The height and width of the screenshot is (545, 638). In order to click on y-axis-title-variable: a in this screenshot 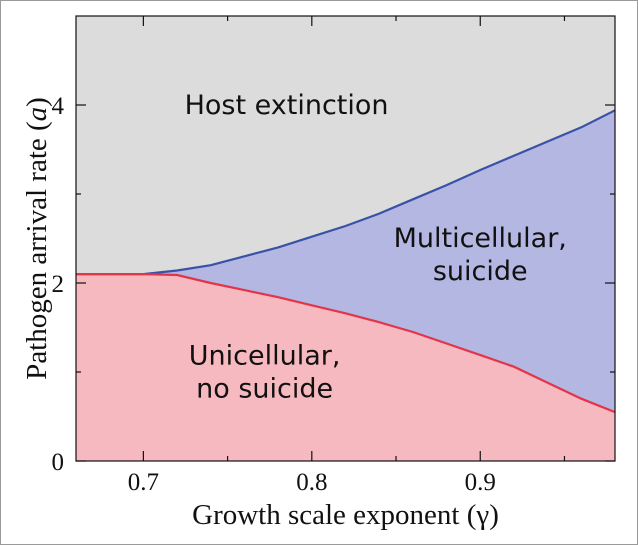, I will do `click(37, 114)`.